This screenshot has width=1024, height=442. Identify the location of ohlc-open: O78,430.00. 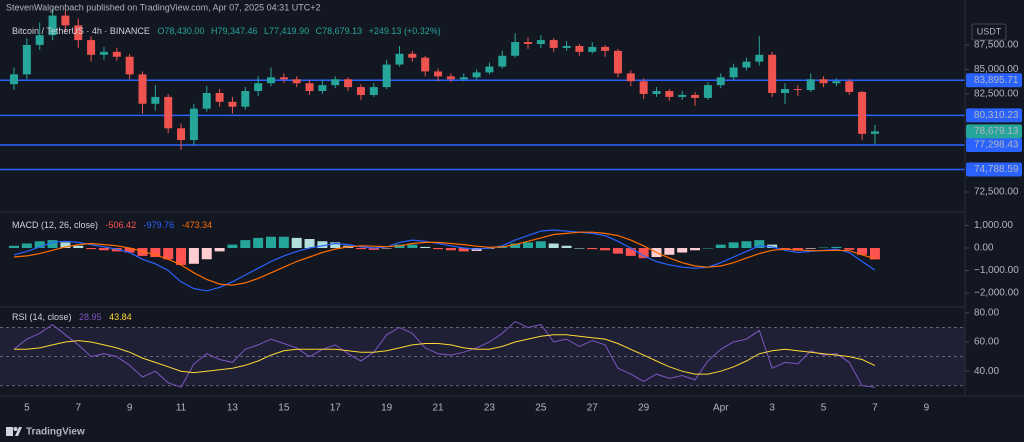
(180, 31).